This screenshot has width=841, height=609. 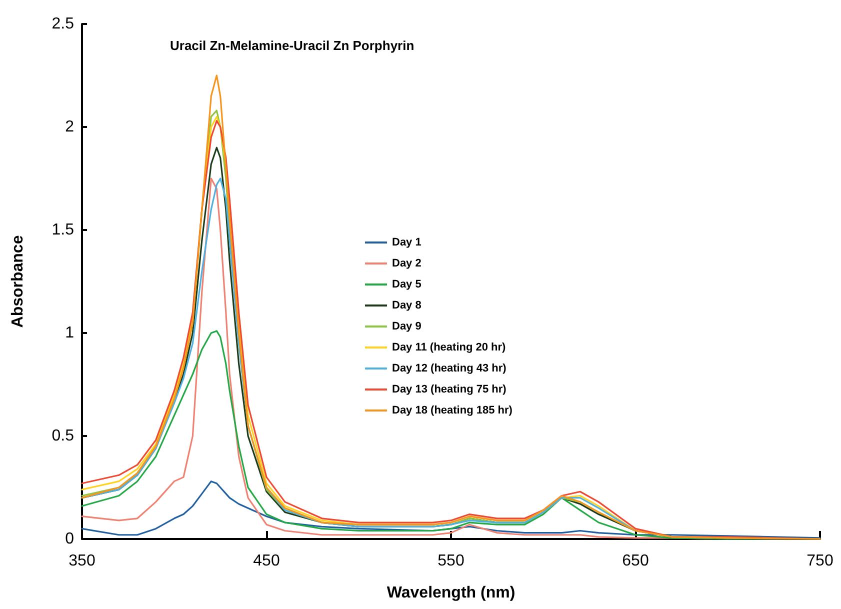 What do you see at coordinates (407, 264) in the screenshot?
I see `legend-label: Day 2` at bounding box center [407, 264].